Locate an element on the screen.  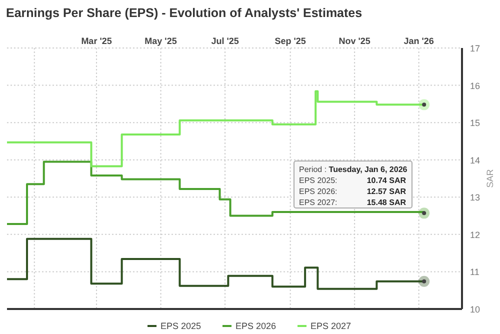
y-tick-label: 16 is located at coordinates (475, 85).